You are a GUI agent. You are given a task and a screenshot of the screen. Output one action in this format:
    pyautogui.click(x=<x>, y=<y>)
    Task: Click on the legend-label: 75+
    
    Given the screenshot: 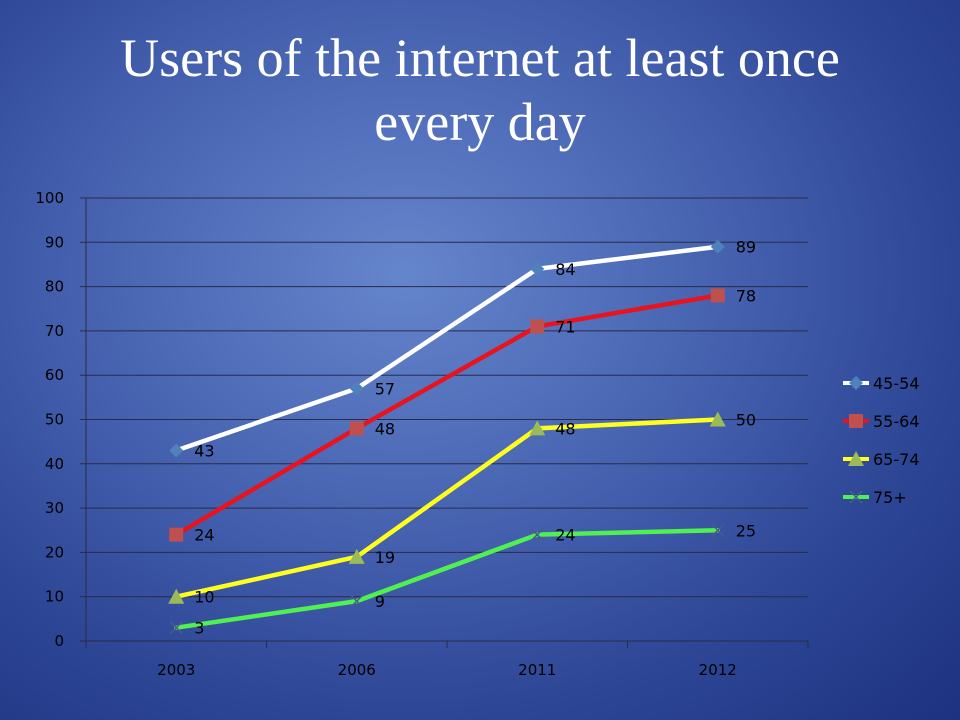 What is the action you would take?
    pyautogui.click(x=890, y=497)
    